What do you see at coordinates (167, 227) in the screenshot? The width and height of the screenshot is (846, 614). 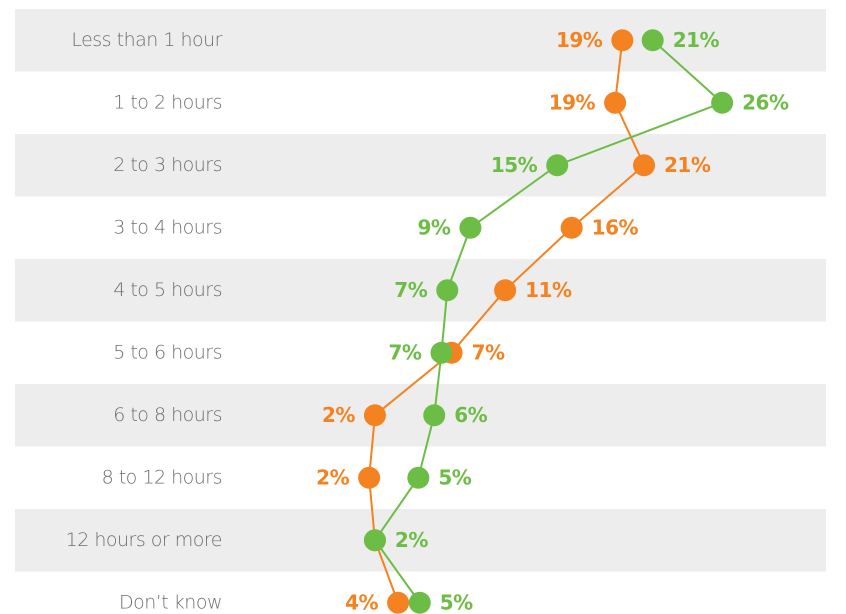 I see `category-label: 3 to 4 hours` at bounding box center [167, 227].